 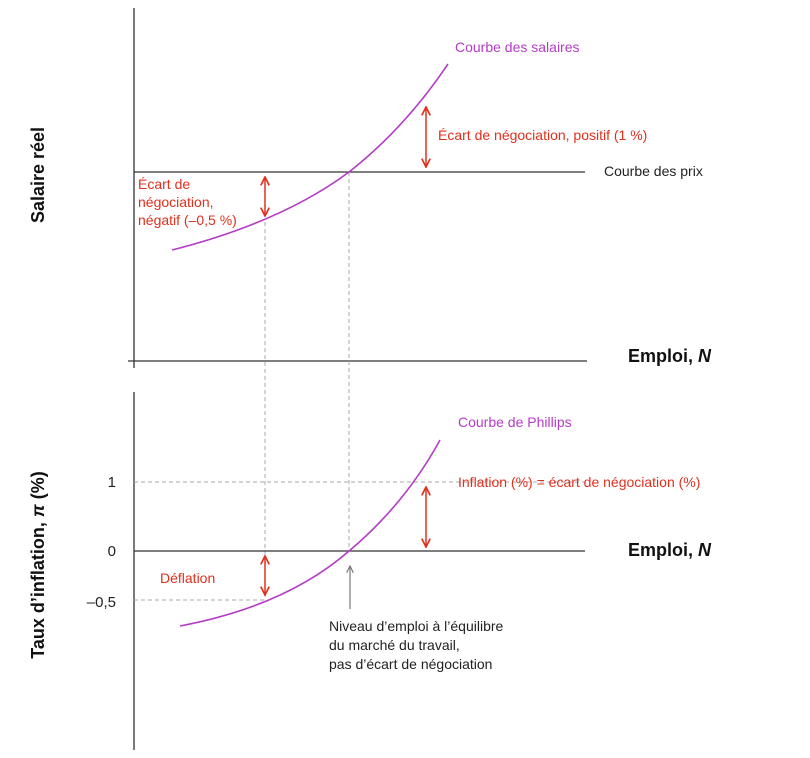 I want to click on tick-1: 1, so click(x=112, y=482).